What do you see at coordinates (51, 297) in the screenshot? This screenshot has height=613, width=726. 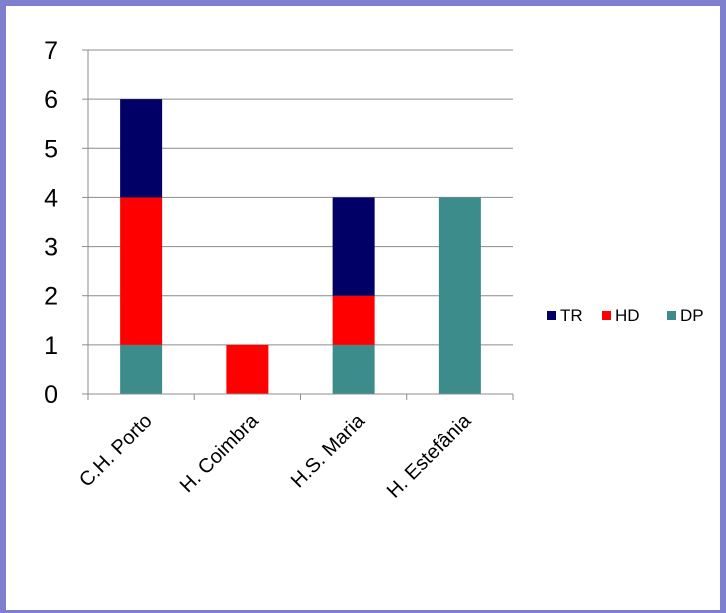 I see `y-tick-label: 2` at bounding box center [51, 297].